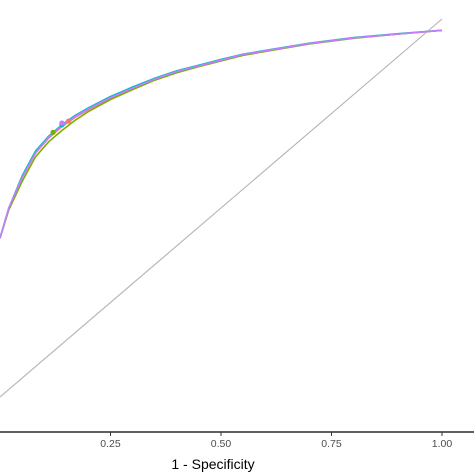 Image resolution: width=474 pixels, height=474 pixels. What do you see at coordinates (221, 444) in the screenshot?
I see `x-tick-label: 0.50` at bounding box center [221, 444].